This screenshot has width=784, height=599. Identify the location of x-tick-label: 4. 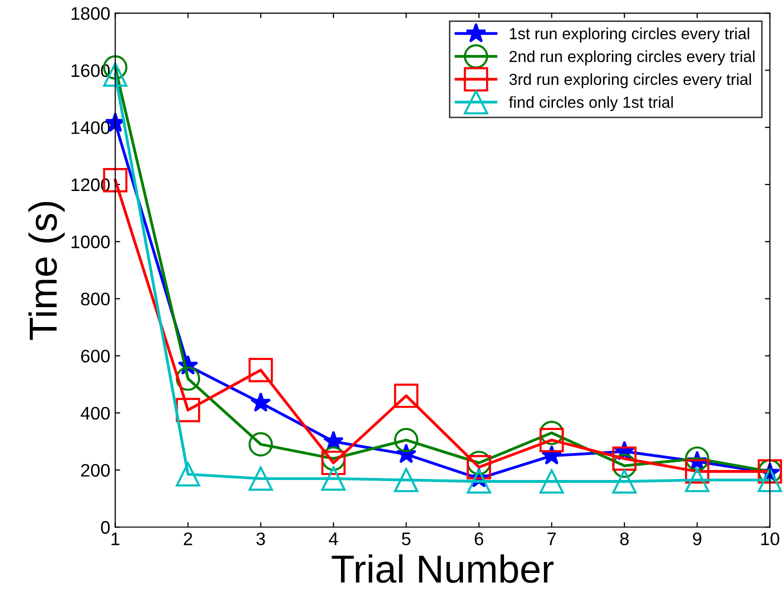
(333, 539).